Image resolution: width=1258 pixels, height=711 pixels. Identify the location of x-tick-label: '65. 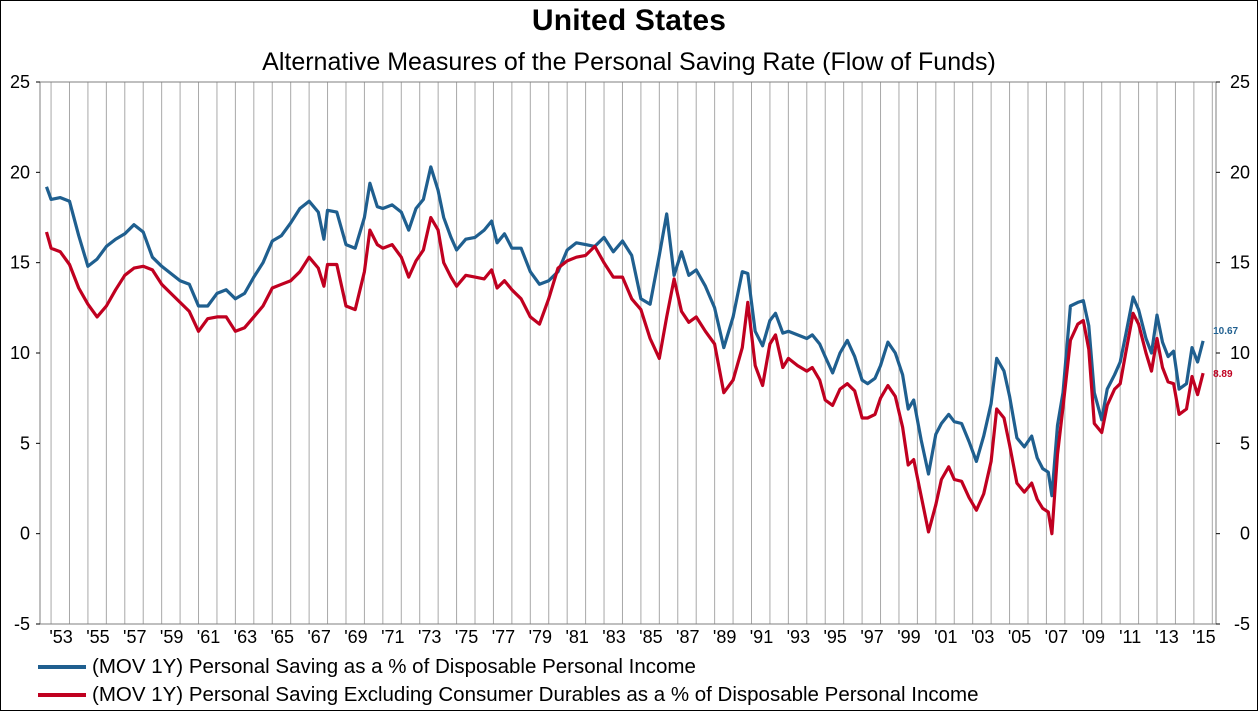
(282, 637).